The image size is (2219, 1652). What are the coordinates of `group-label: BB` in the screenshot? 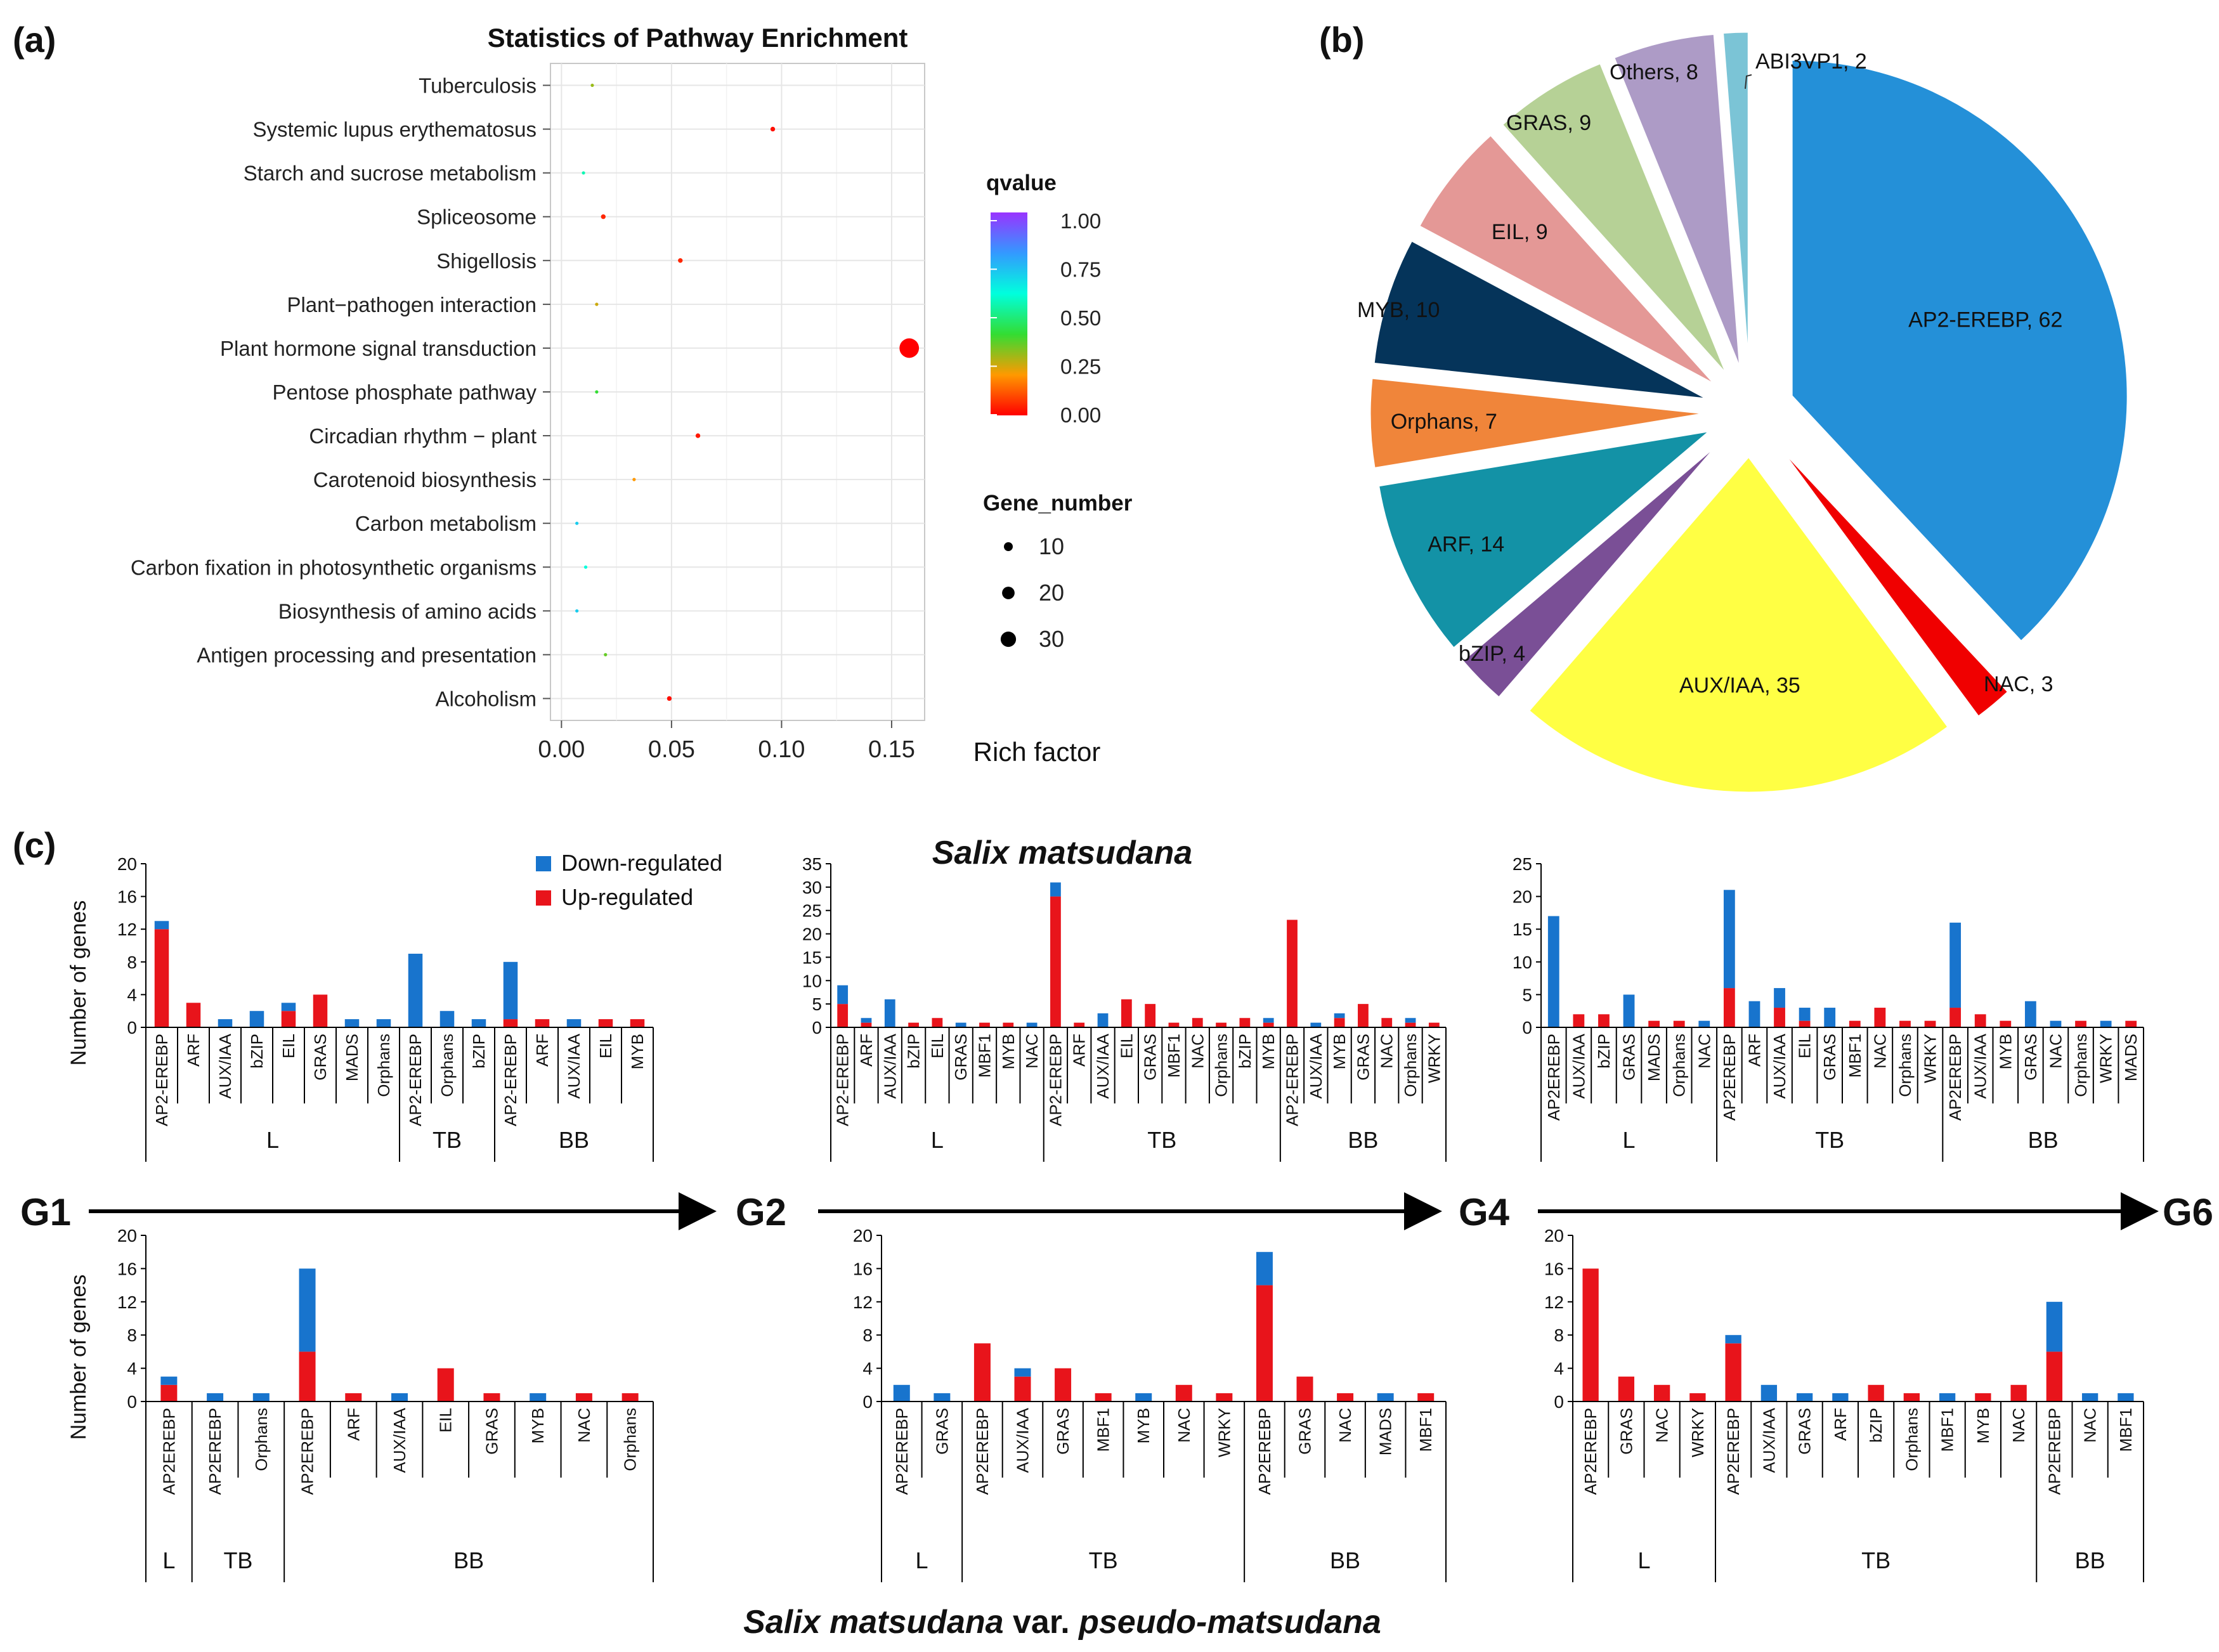 It's located at (574, 1140).